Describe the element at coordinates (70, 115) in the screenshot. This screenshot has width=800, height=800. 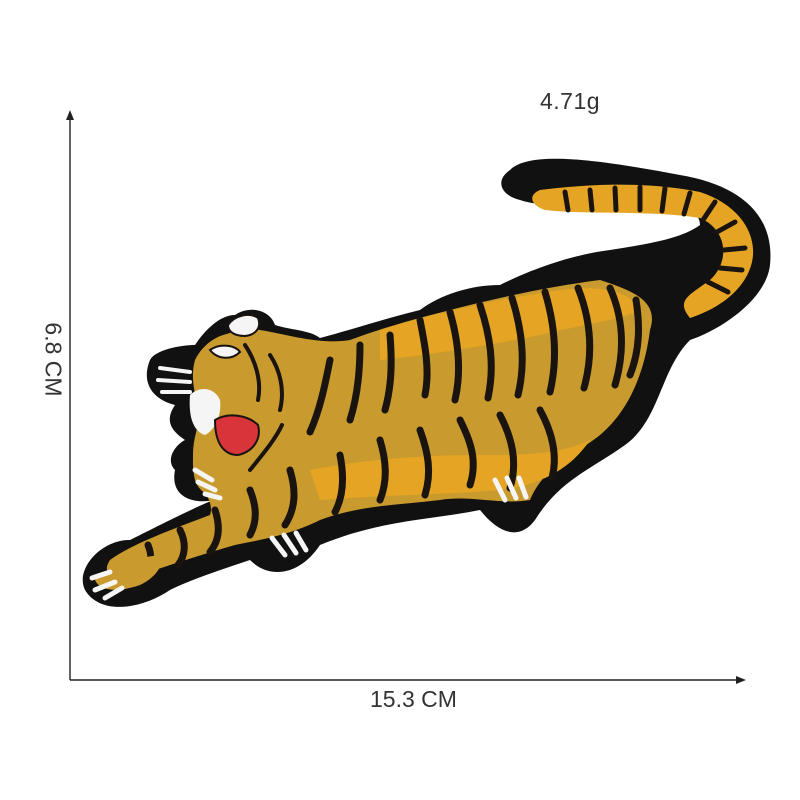
I see `arrow-up-icon` at that location.